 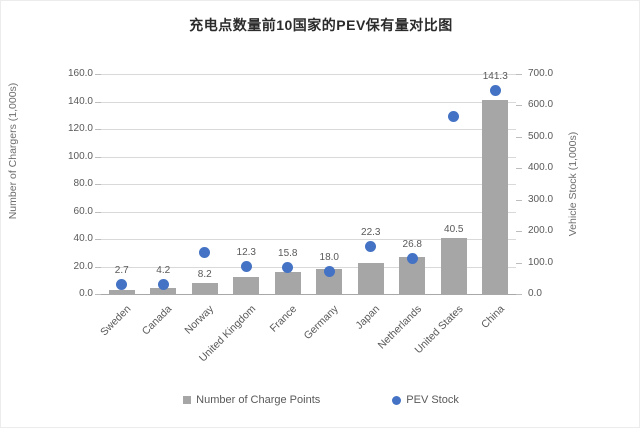 What do you see at coordinates (204, 288) in the screenshot?
I see `bar-norway` at bounding box center [204, 288].